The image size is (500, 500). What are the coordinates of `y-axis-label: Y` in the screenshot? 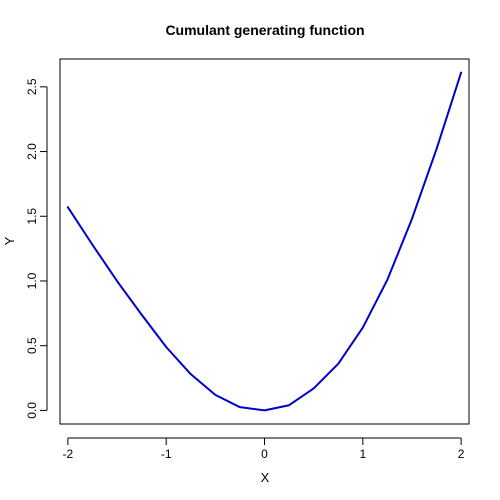 It's located at (9, 240).